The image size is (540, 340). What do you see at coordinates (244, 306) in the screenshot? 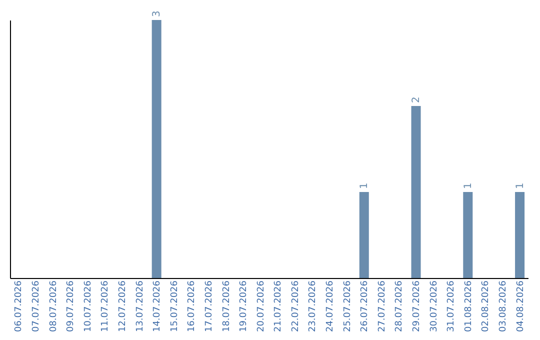
I see `x-tick-label: 19.07.2026` at bounding box center [244, 306].